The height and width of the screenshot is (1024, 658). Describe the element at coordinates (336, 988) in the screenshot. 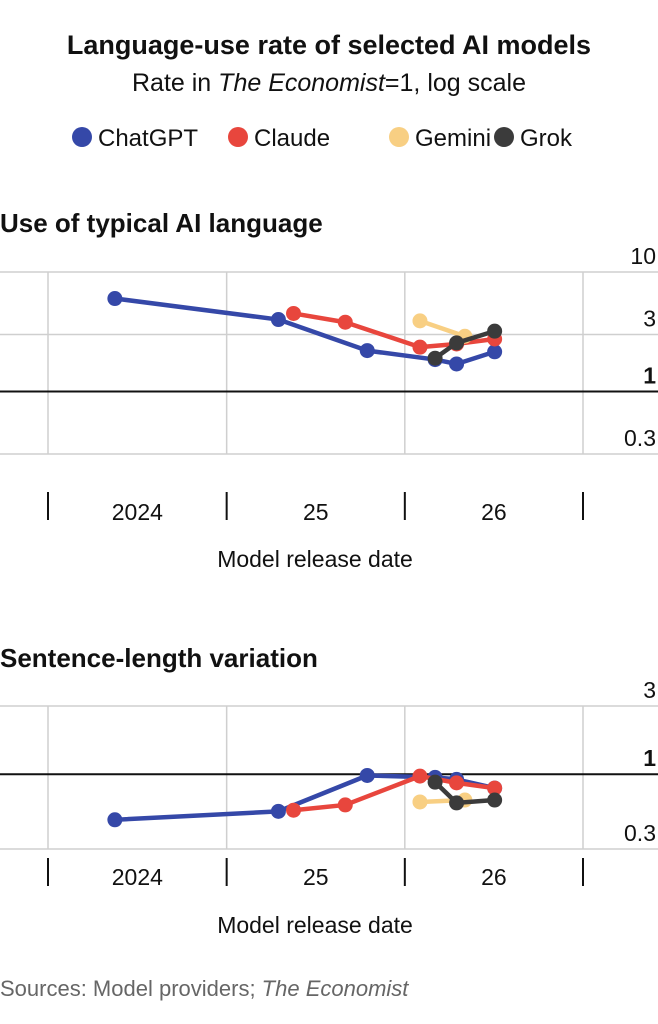

I see `source-italic: The Economist` at that location.